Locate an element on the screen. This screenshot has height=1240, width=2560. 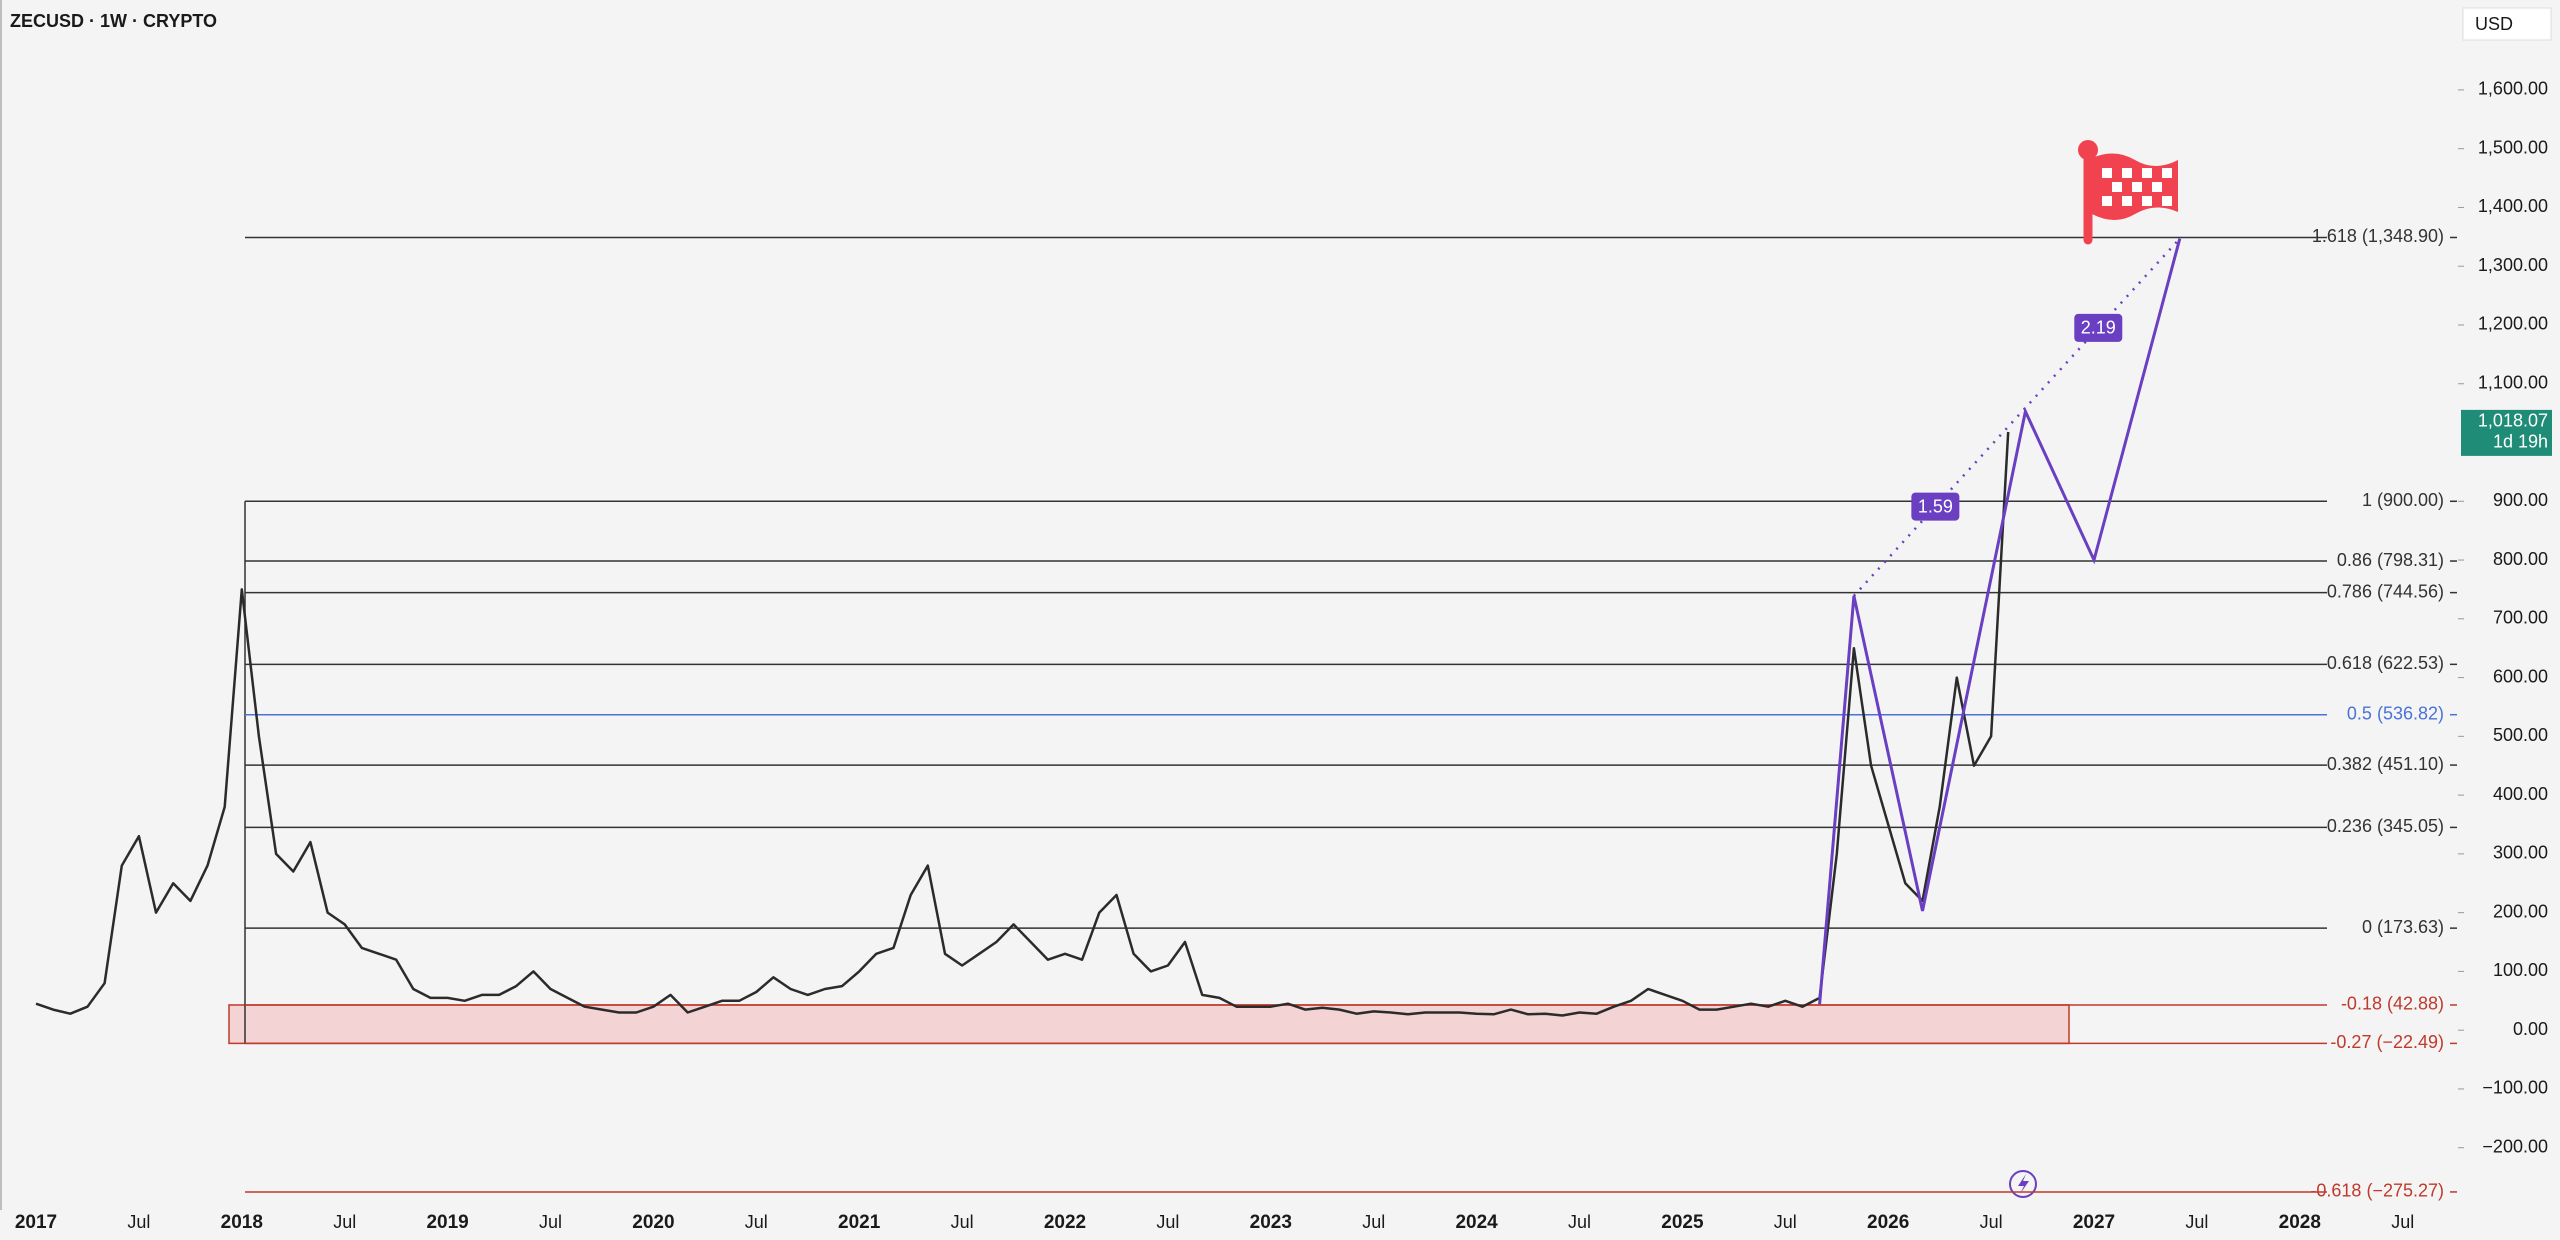
x-tick-label: 2024 is located at coordinates (1476, 1222).